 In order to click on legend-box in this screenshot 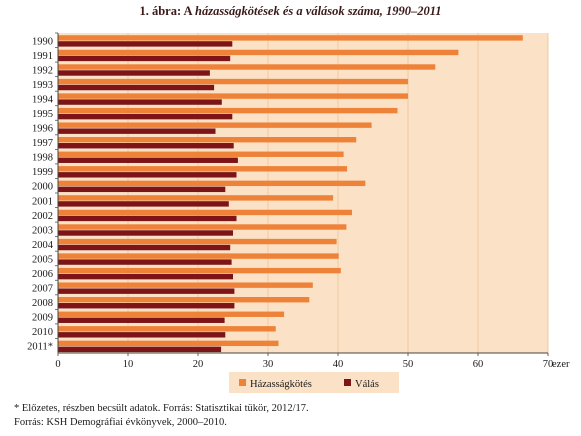, I will do `click(314, 382)`.